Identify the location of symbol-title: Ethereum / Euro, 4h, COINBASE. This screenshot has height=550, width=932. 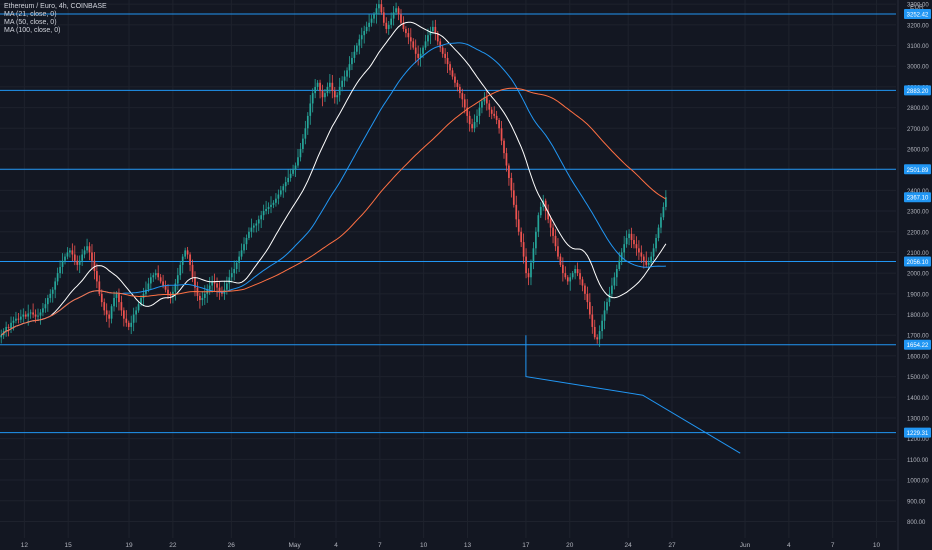
(55, 6).